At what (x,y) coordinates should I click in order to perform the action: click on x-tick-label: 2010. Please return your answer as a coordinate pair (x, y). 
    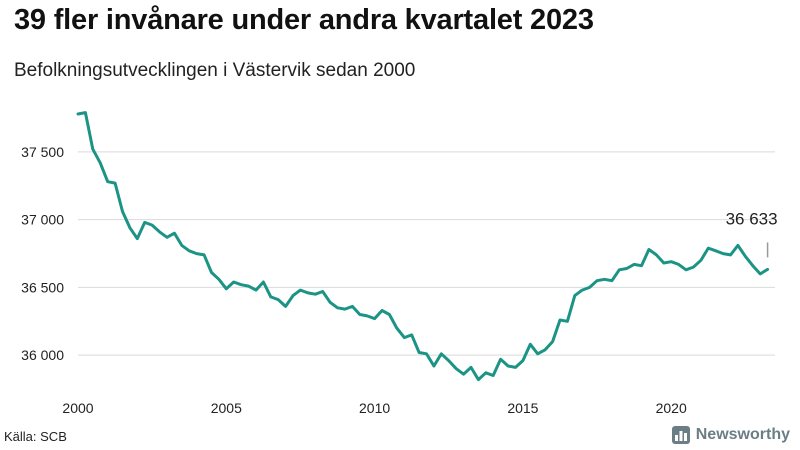
    Looking at the image, I should click on (374, 408).